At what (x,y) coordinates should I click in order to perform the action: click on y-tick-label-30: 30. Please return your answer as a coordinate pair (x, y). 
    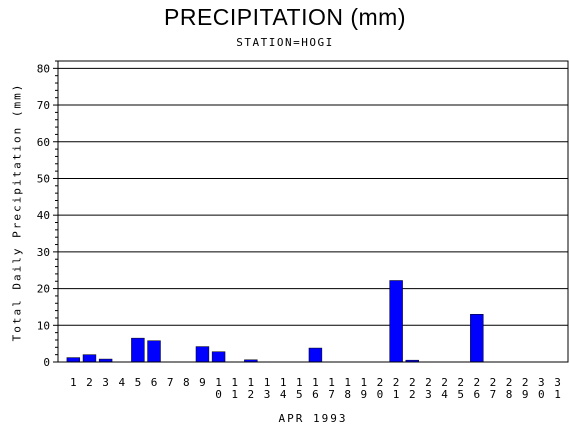
    Looking at the image, I should click on (43, 252).